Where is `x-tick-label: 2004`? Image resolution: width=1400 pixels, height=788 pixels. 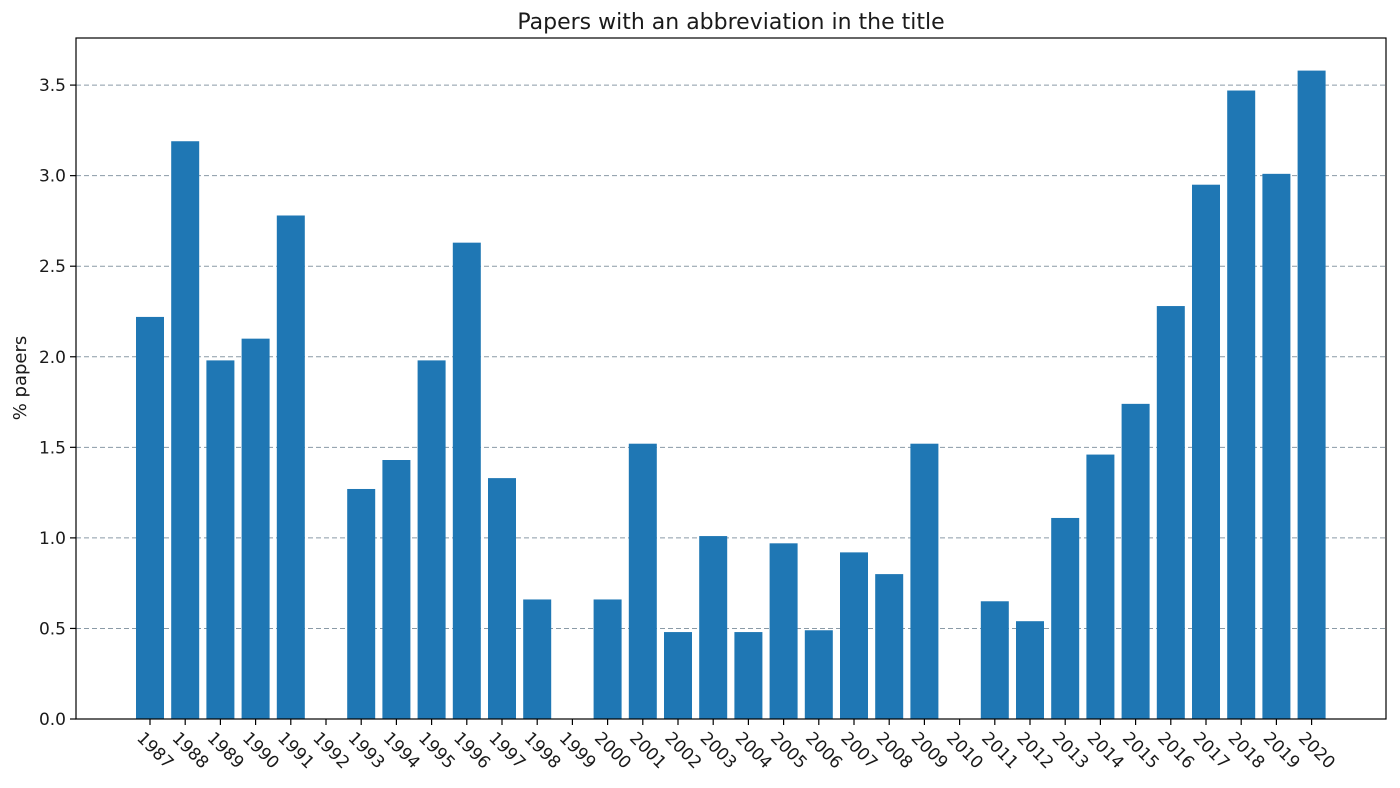 x-tick-label: 2004 is located at coordinates (753, 750).